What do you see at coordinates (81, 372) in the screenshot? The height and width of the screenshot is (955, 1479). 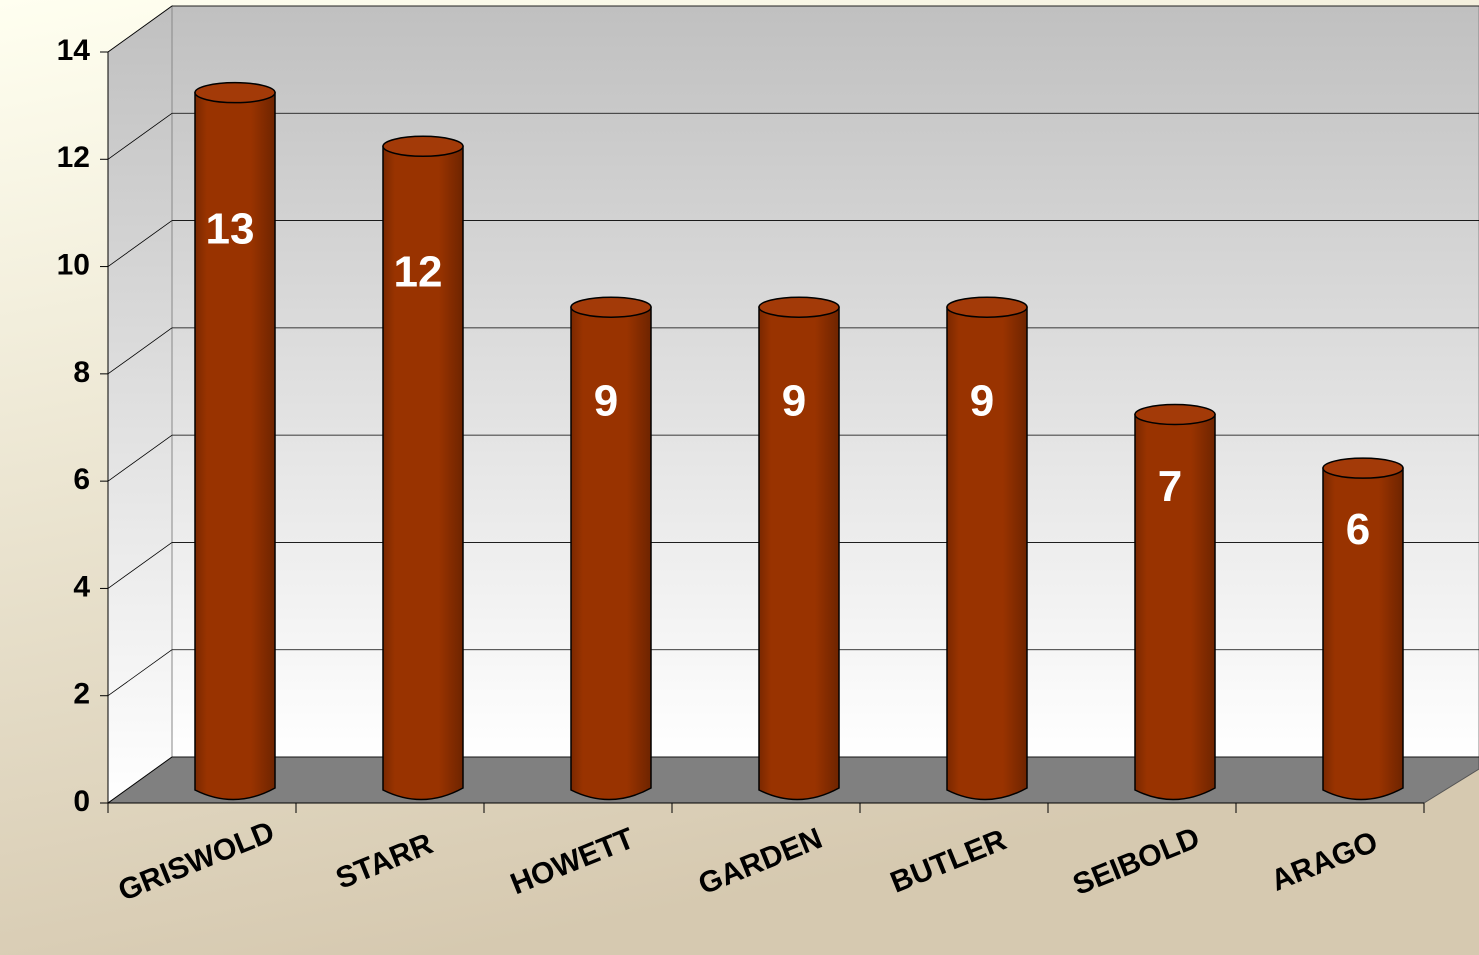 I see `y-tick-label: 8` at bounding box center [81, 372].